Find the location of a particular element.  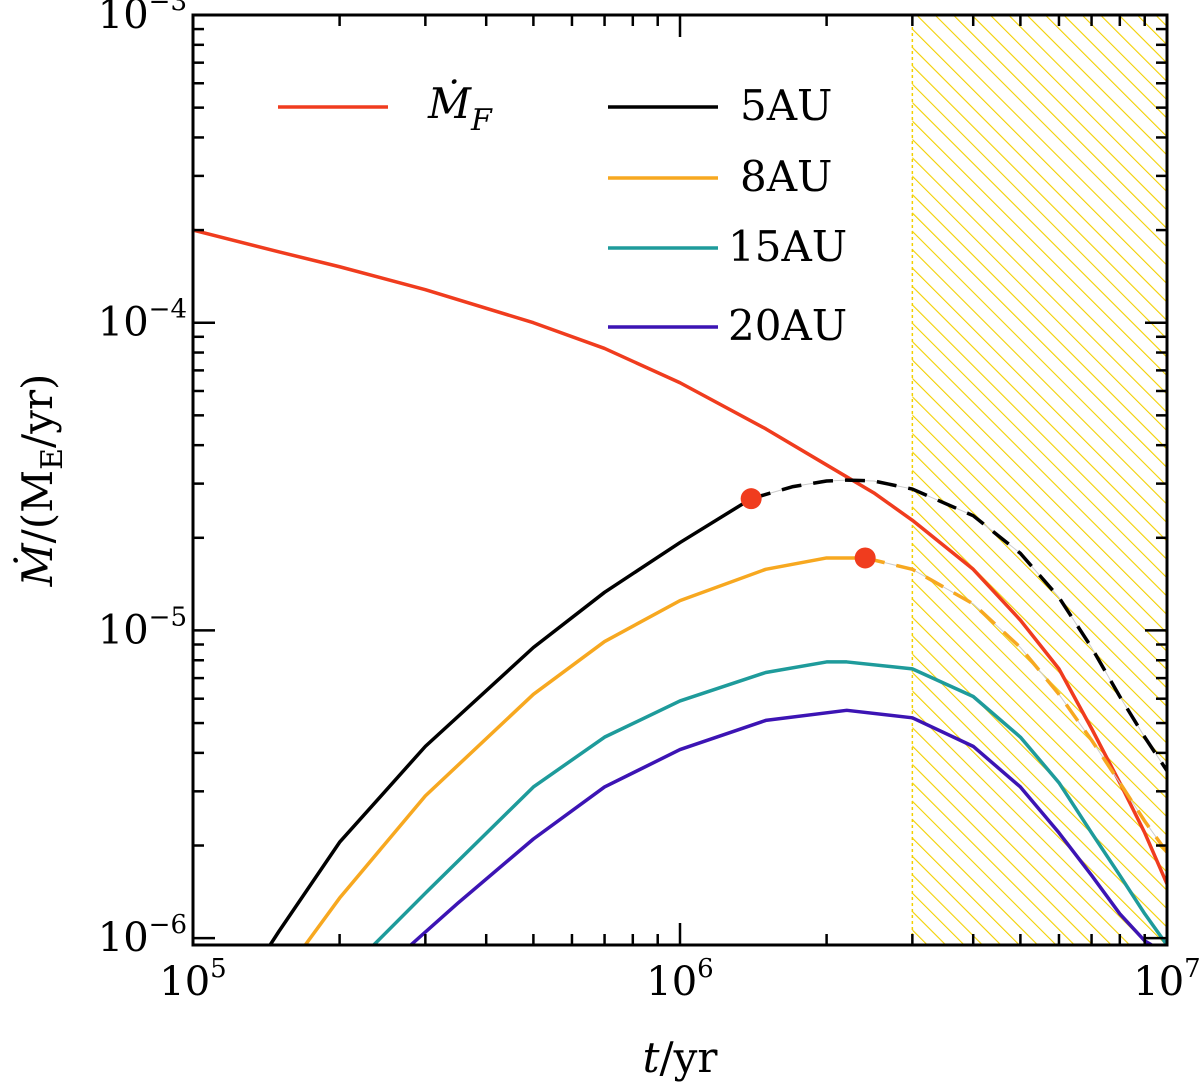

series-line-series-4-dashed is located at coordinates (1015, 705).